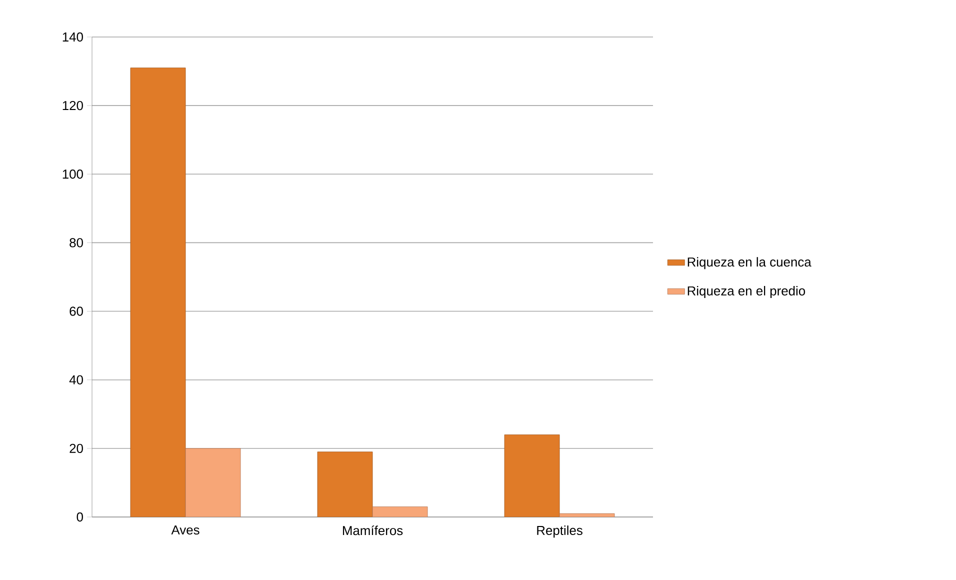 This screenshot has height=580, width=956. Describe the element at coordinates (372, 531) in the screenshot. I see `x-tick-label: Mamíferos` at that location.